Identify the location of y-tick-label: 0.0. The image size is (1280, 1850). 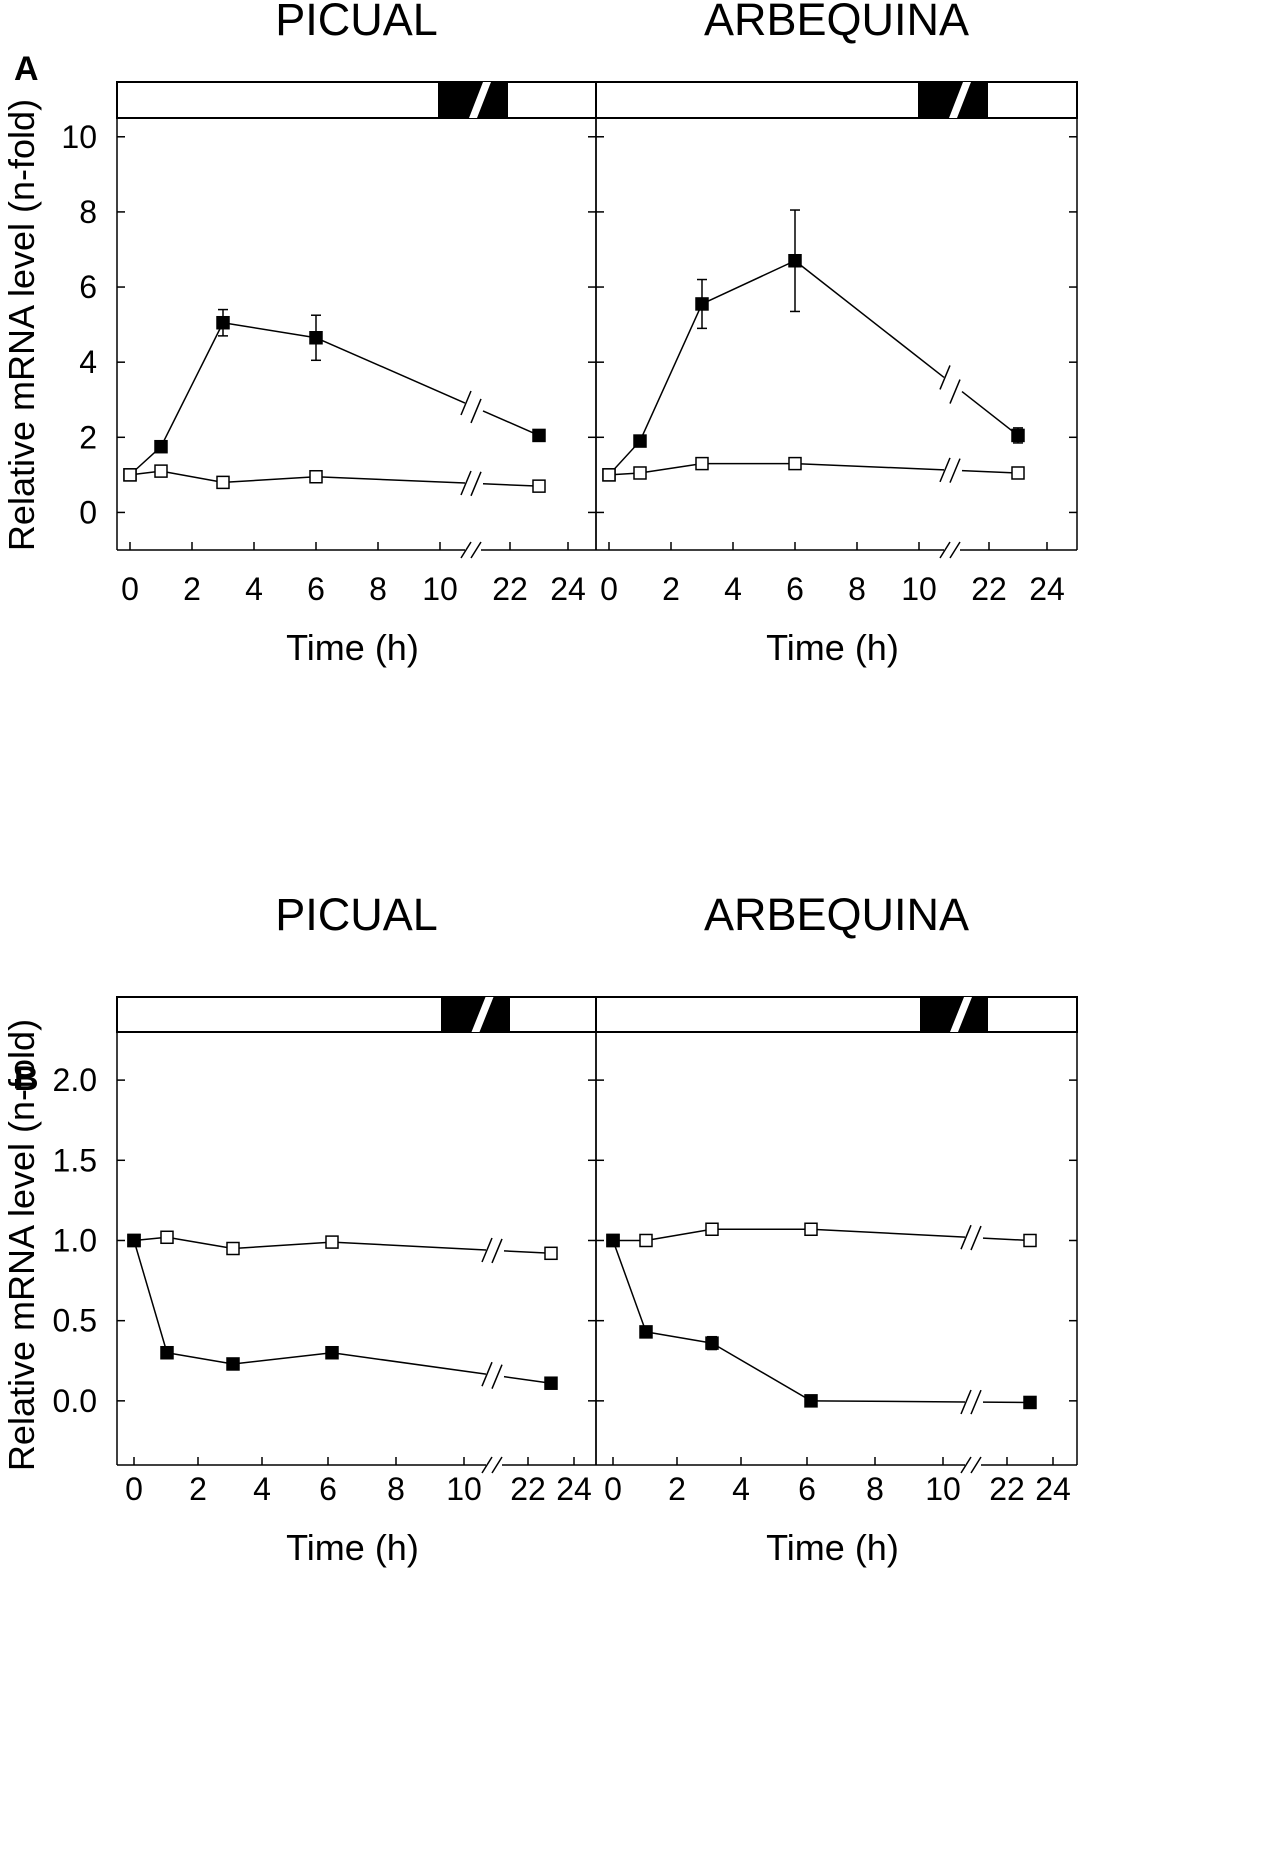
(75, 1401).